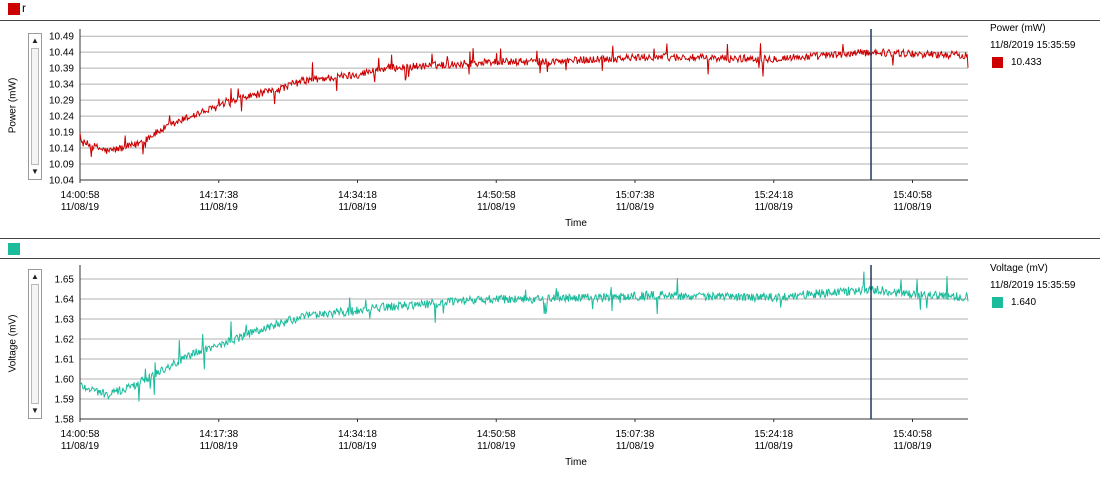 Image resolution: width=1100 pixels, height=479 pixels. Describe the element at coordinates (61, 37) in the screenshot. I see `y-tick-label: 10.49` at that location.